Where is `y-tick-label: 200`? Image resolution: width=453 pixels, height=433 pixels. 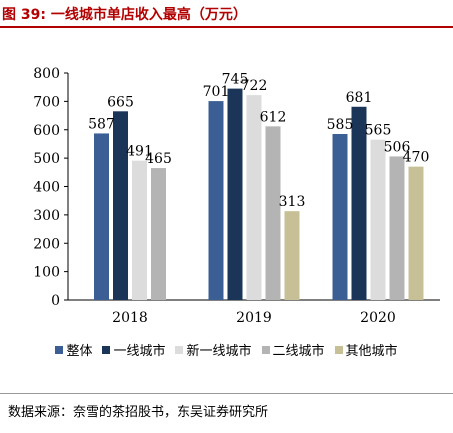 y-tick-label: 200 is located at coordinates (46, 244).